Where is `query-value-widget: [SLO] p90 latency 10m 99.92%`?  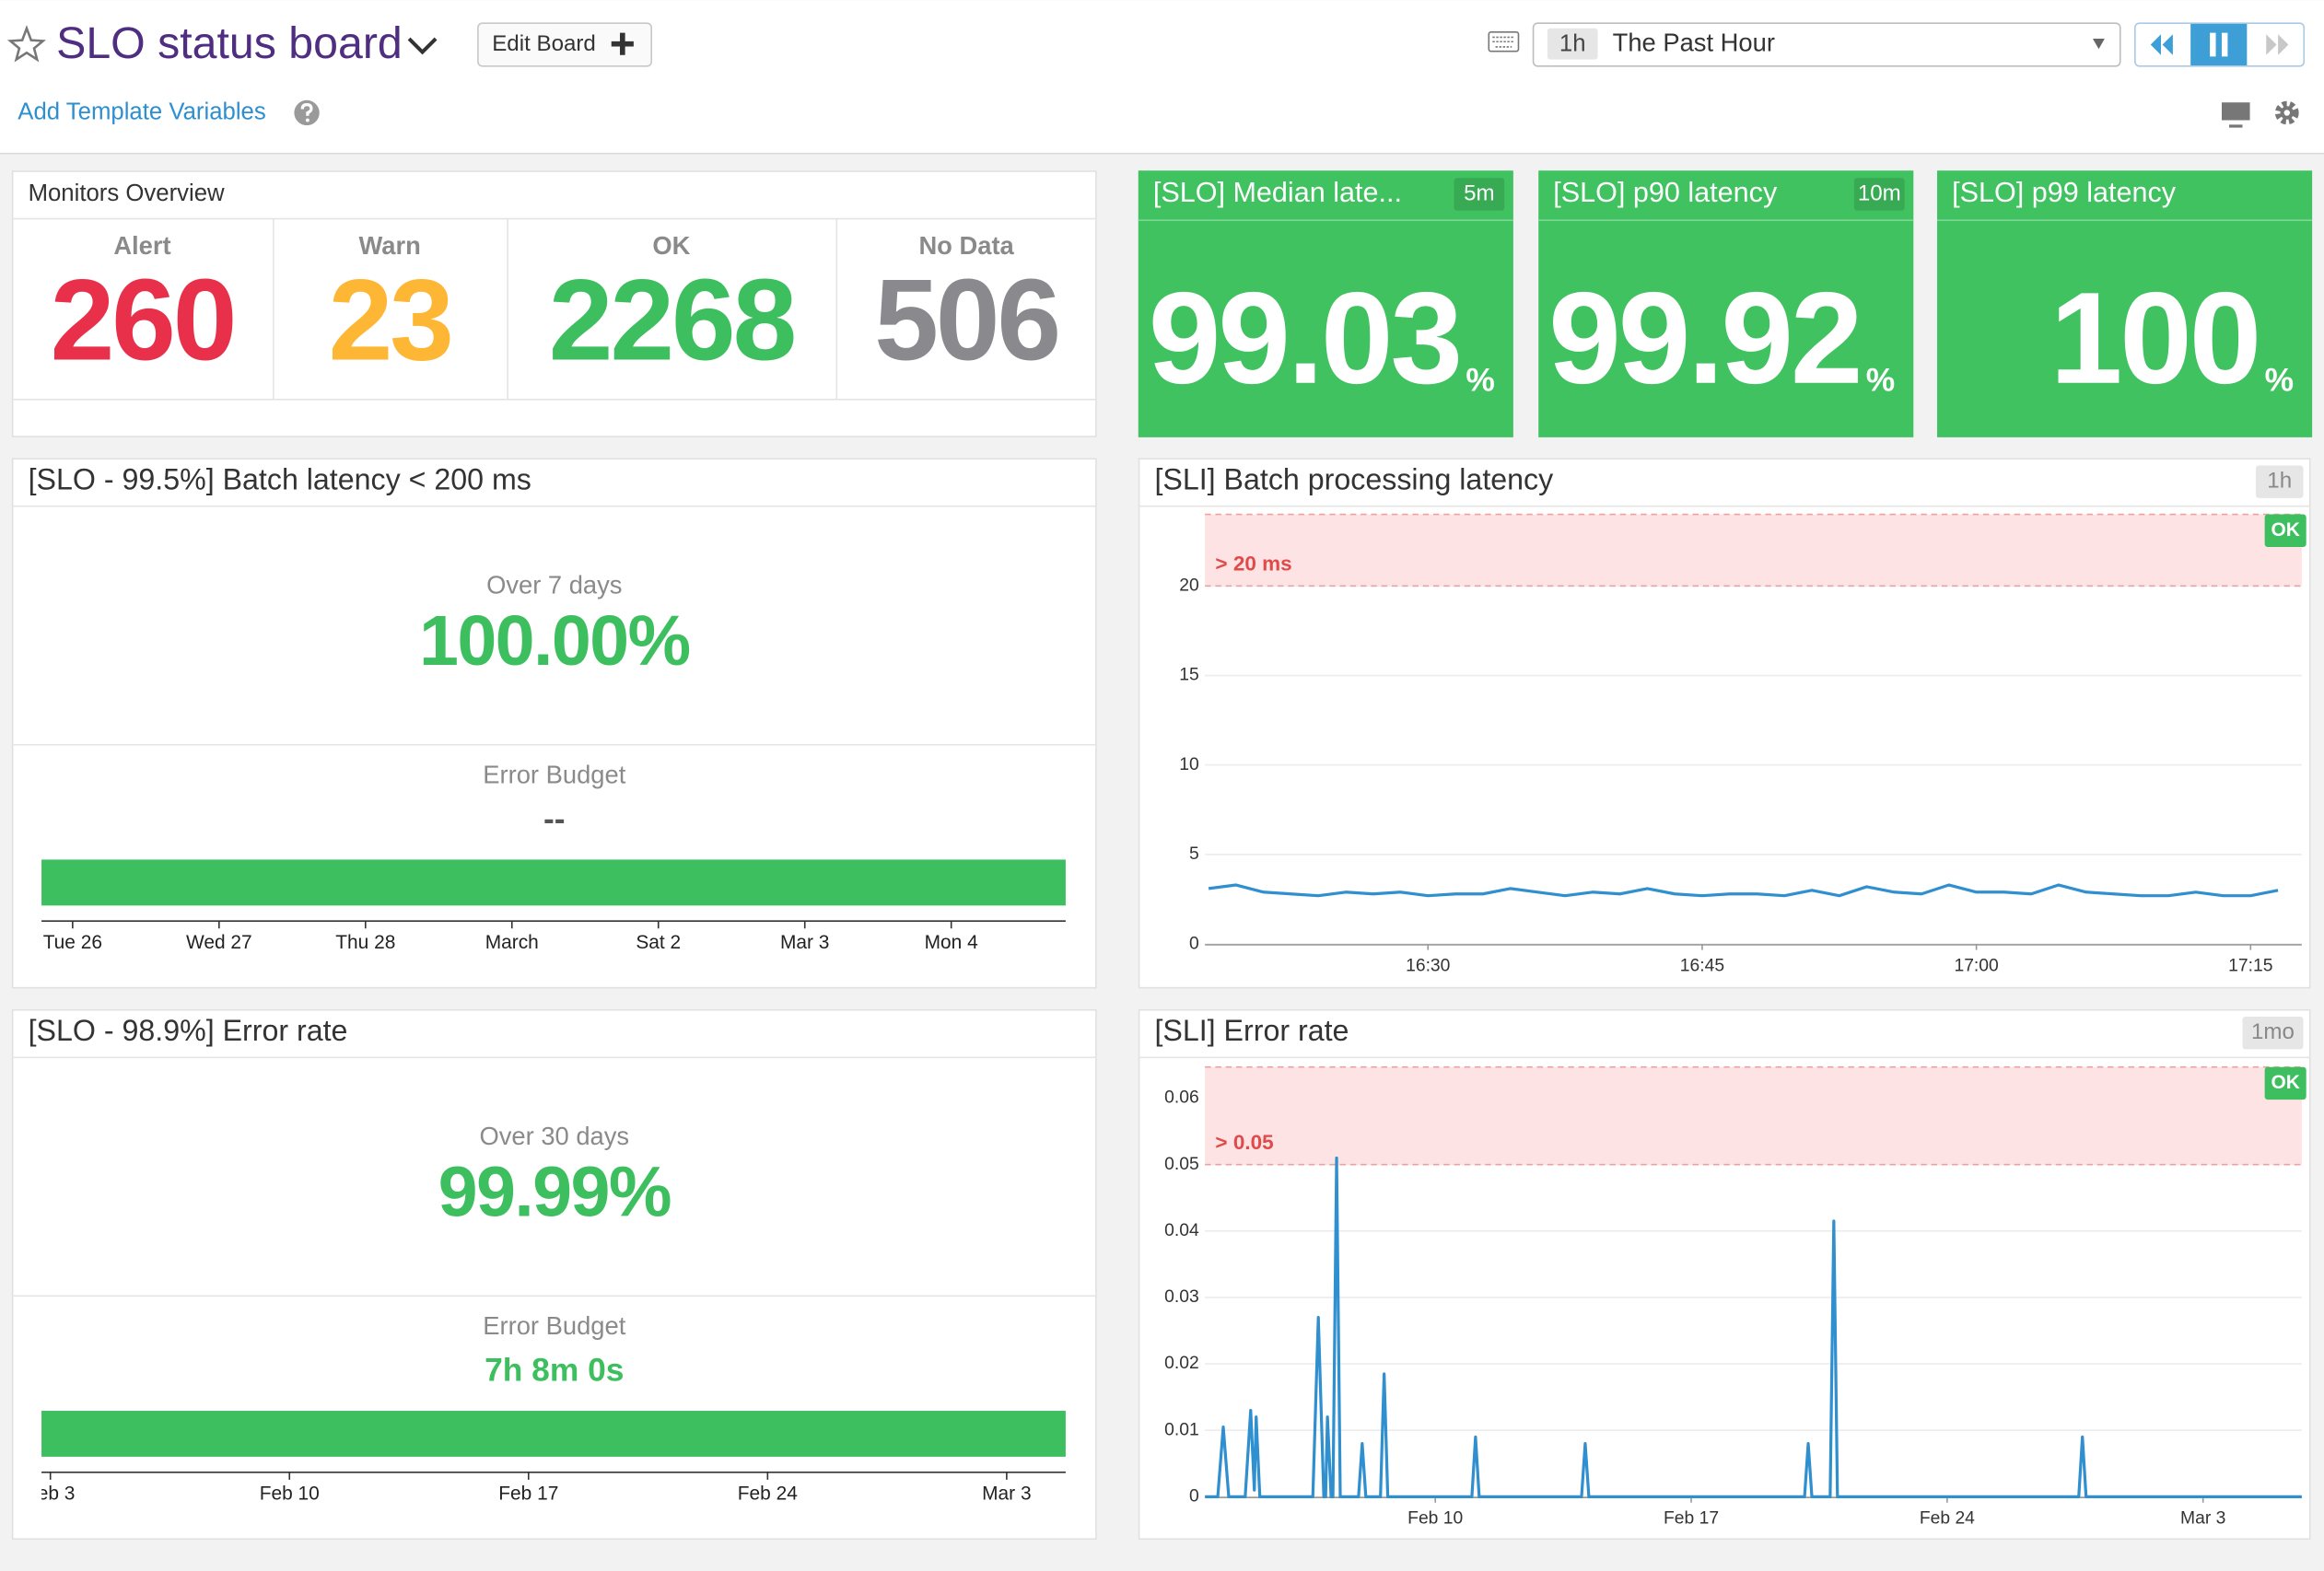
query-value-widget: [SLO] p90 latency 10m 99.92% is located at coordinates (1726, 304).